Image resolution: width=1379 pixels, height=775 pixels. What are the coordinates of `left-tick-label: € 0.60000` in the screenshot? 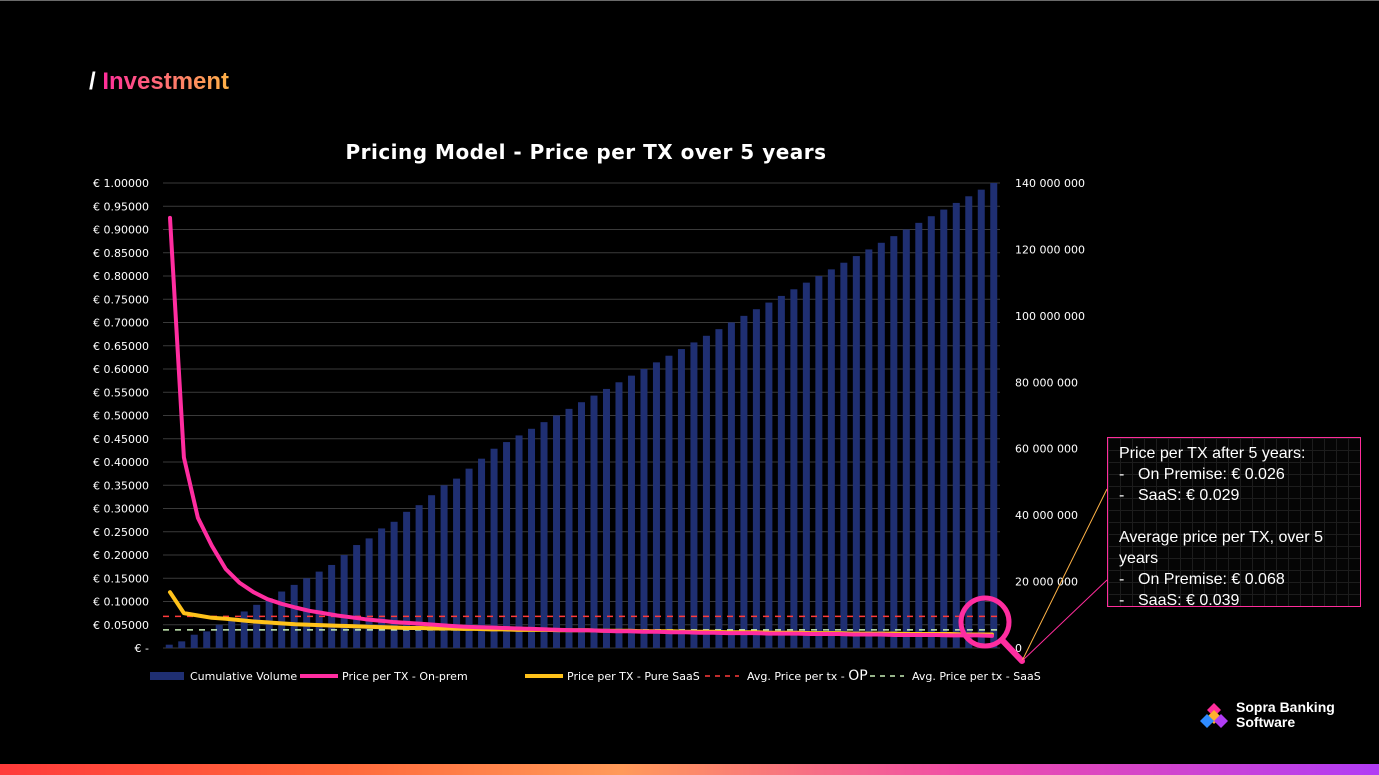 It's located at (121, 369).